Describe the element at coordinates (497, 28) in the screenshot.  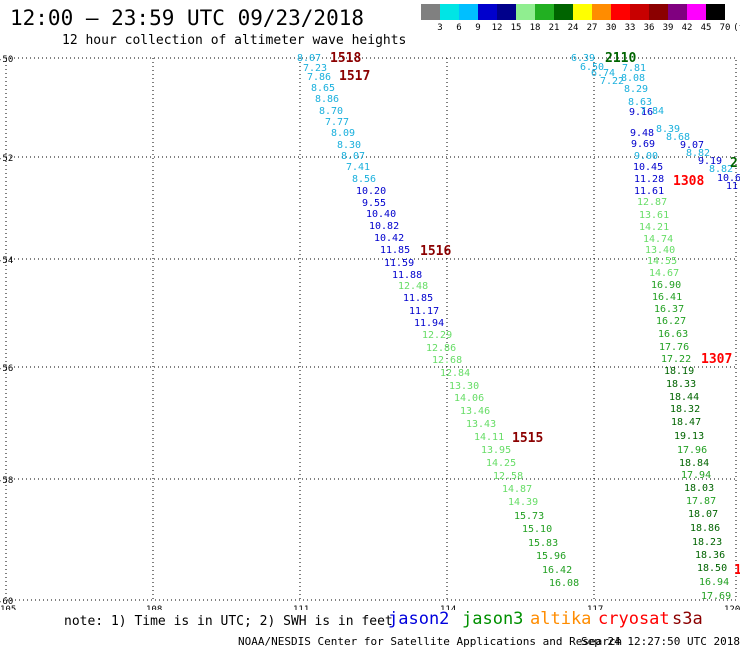
I see `colorbar-label: 12` at that location.